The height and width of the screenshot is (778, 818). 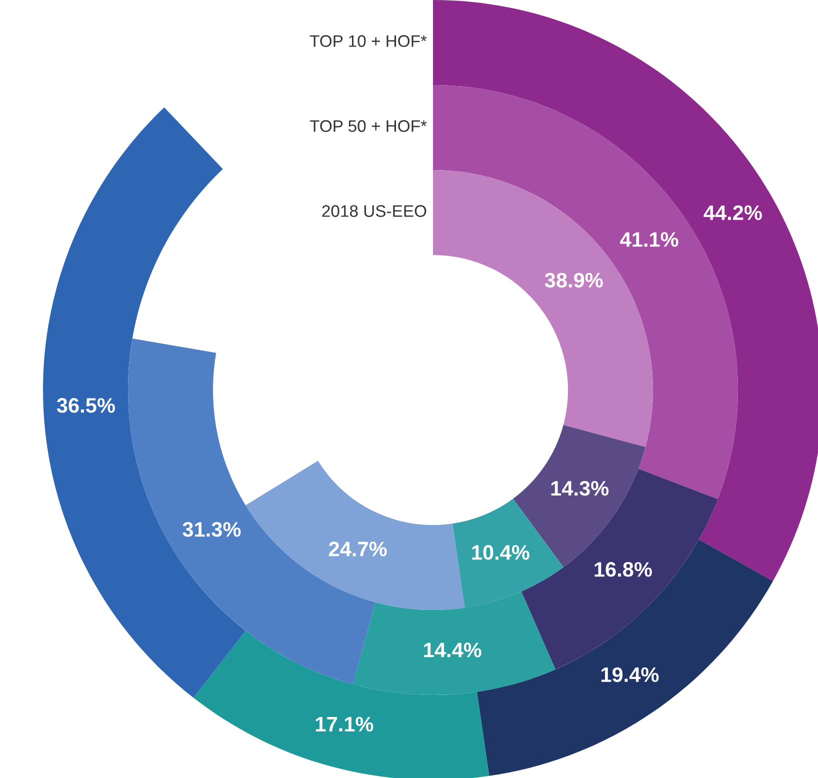 I want to click on data-label: 41.1%, so click(x=649, y=239).